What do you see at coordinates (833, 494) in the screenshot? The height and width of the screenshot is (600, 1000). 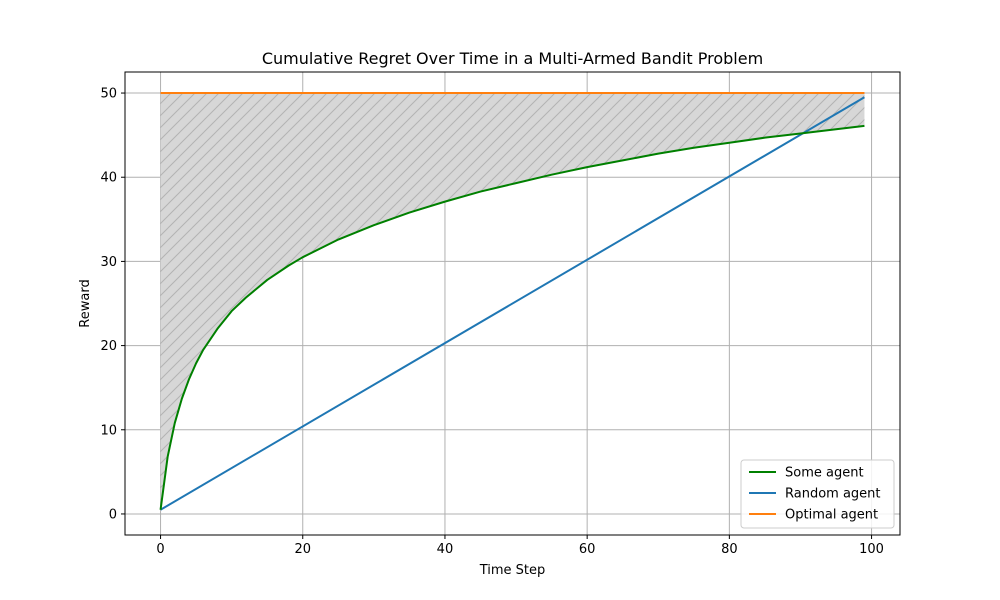 I see `legend-label: Random agent` at bounding box center [833, 494].